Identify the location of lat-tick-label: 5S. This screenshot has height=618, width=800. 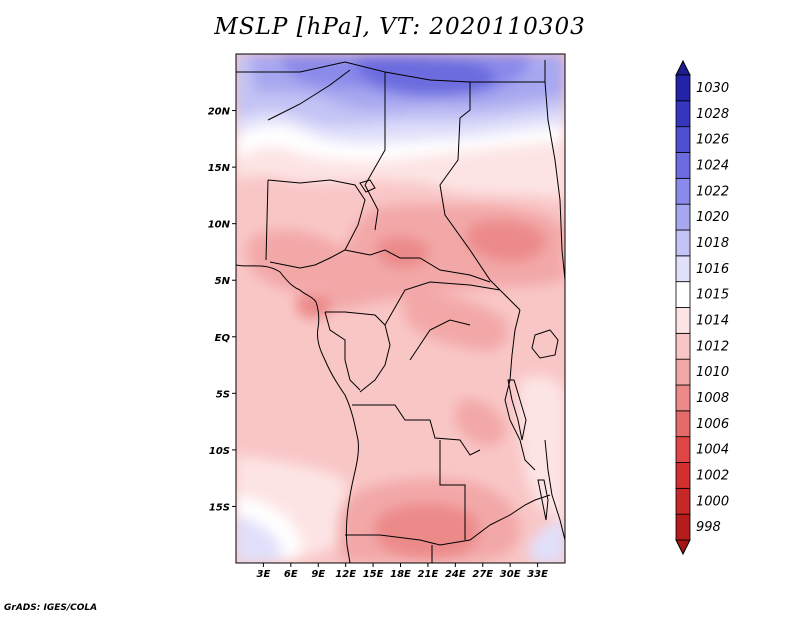
(223, 394).